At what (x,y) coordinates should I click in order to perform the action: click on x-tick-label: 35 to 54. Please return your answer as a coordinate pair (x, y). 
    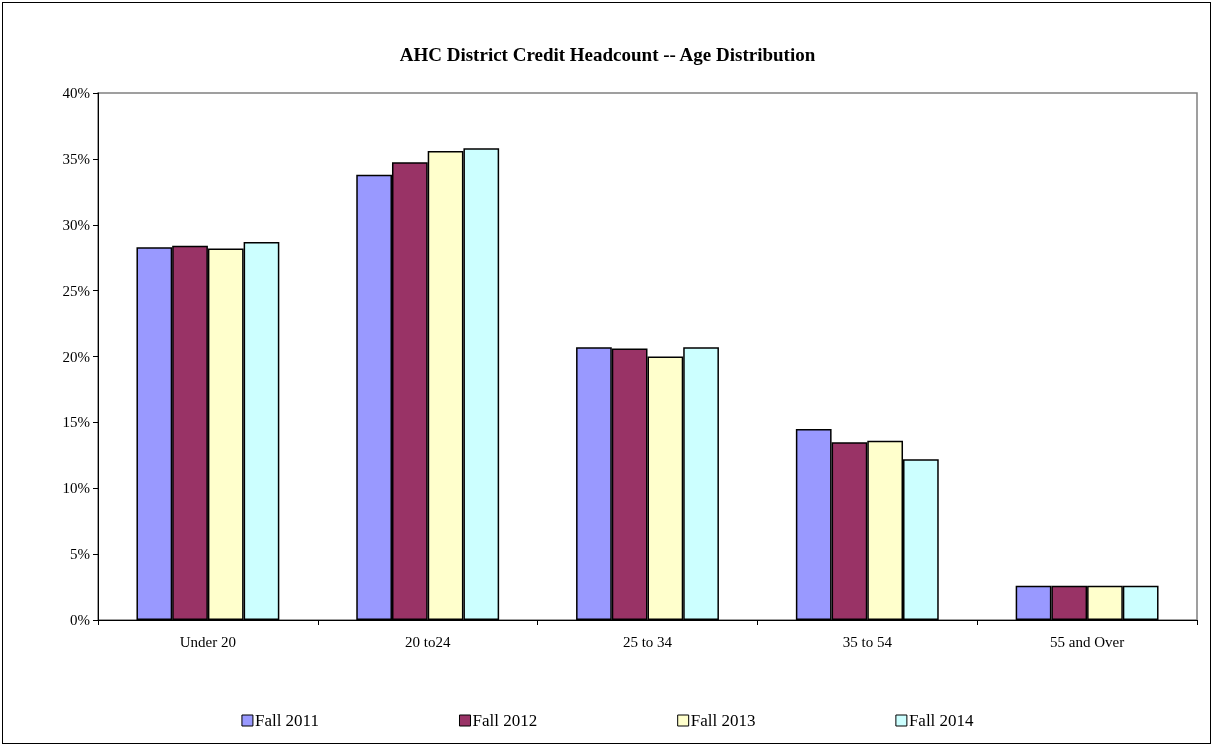
    Looking at the image, I should click on (867, 641).